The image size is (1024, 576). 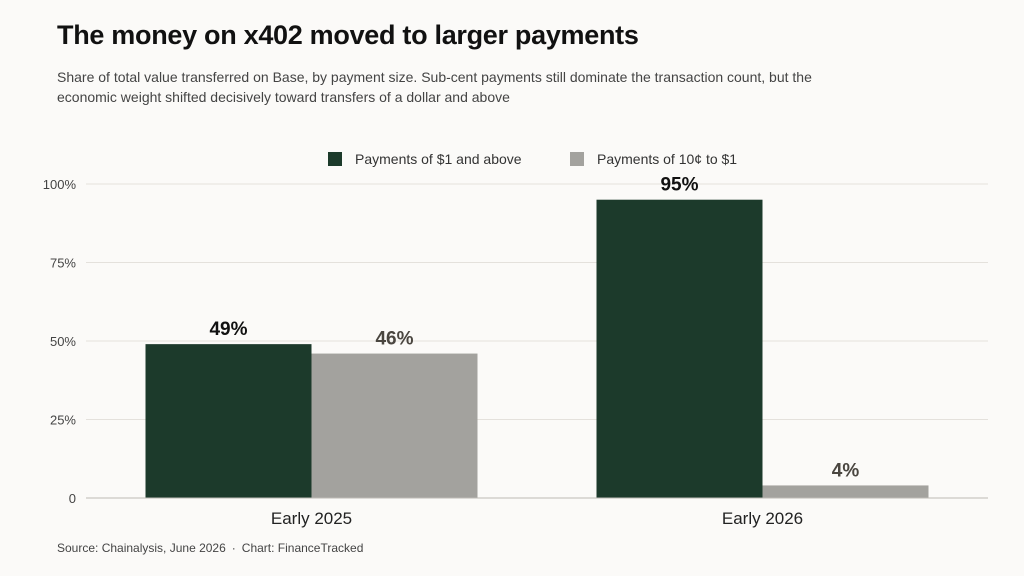 What do you see at coordinates (762, 518) in the screenshot?
I see `x-tick-label: Early 2026` at bounding box center [762, 518].